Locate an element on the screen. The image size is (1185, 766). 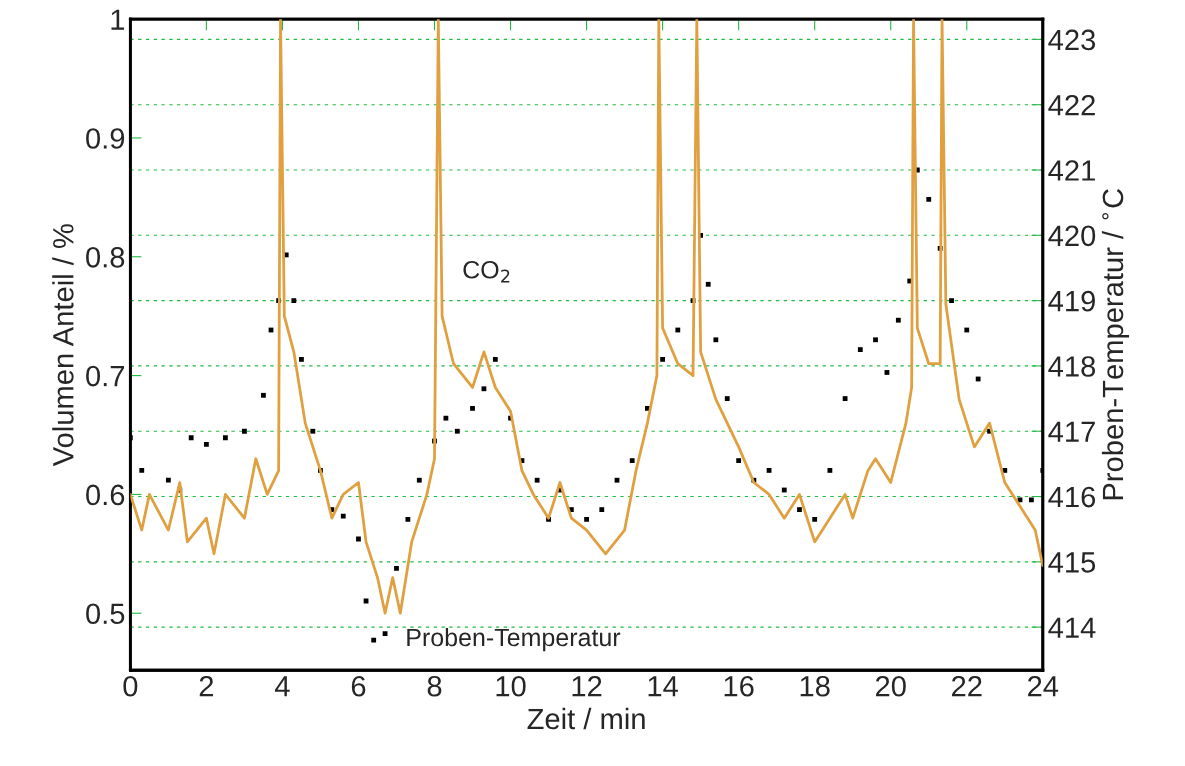
x-tick-label: 22 is located at coordinates (967, 686).